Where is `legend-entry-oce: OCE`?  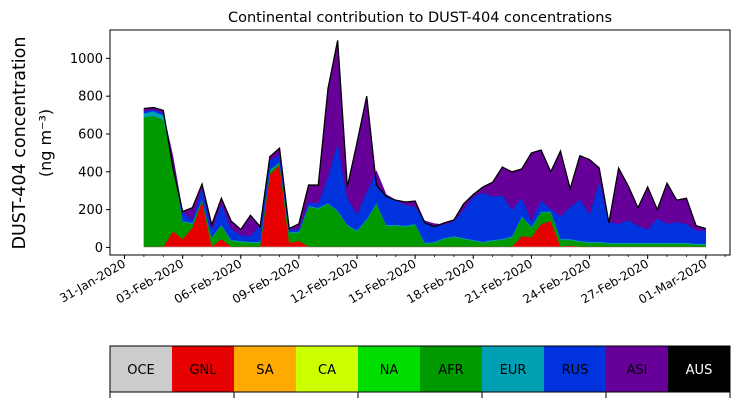 legend-entry-oce: OCE is located at coordinates (141, 369).